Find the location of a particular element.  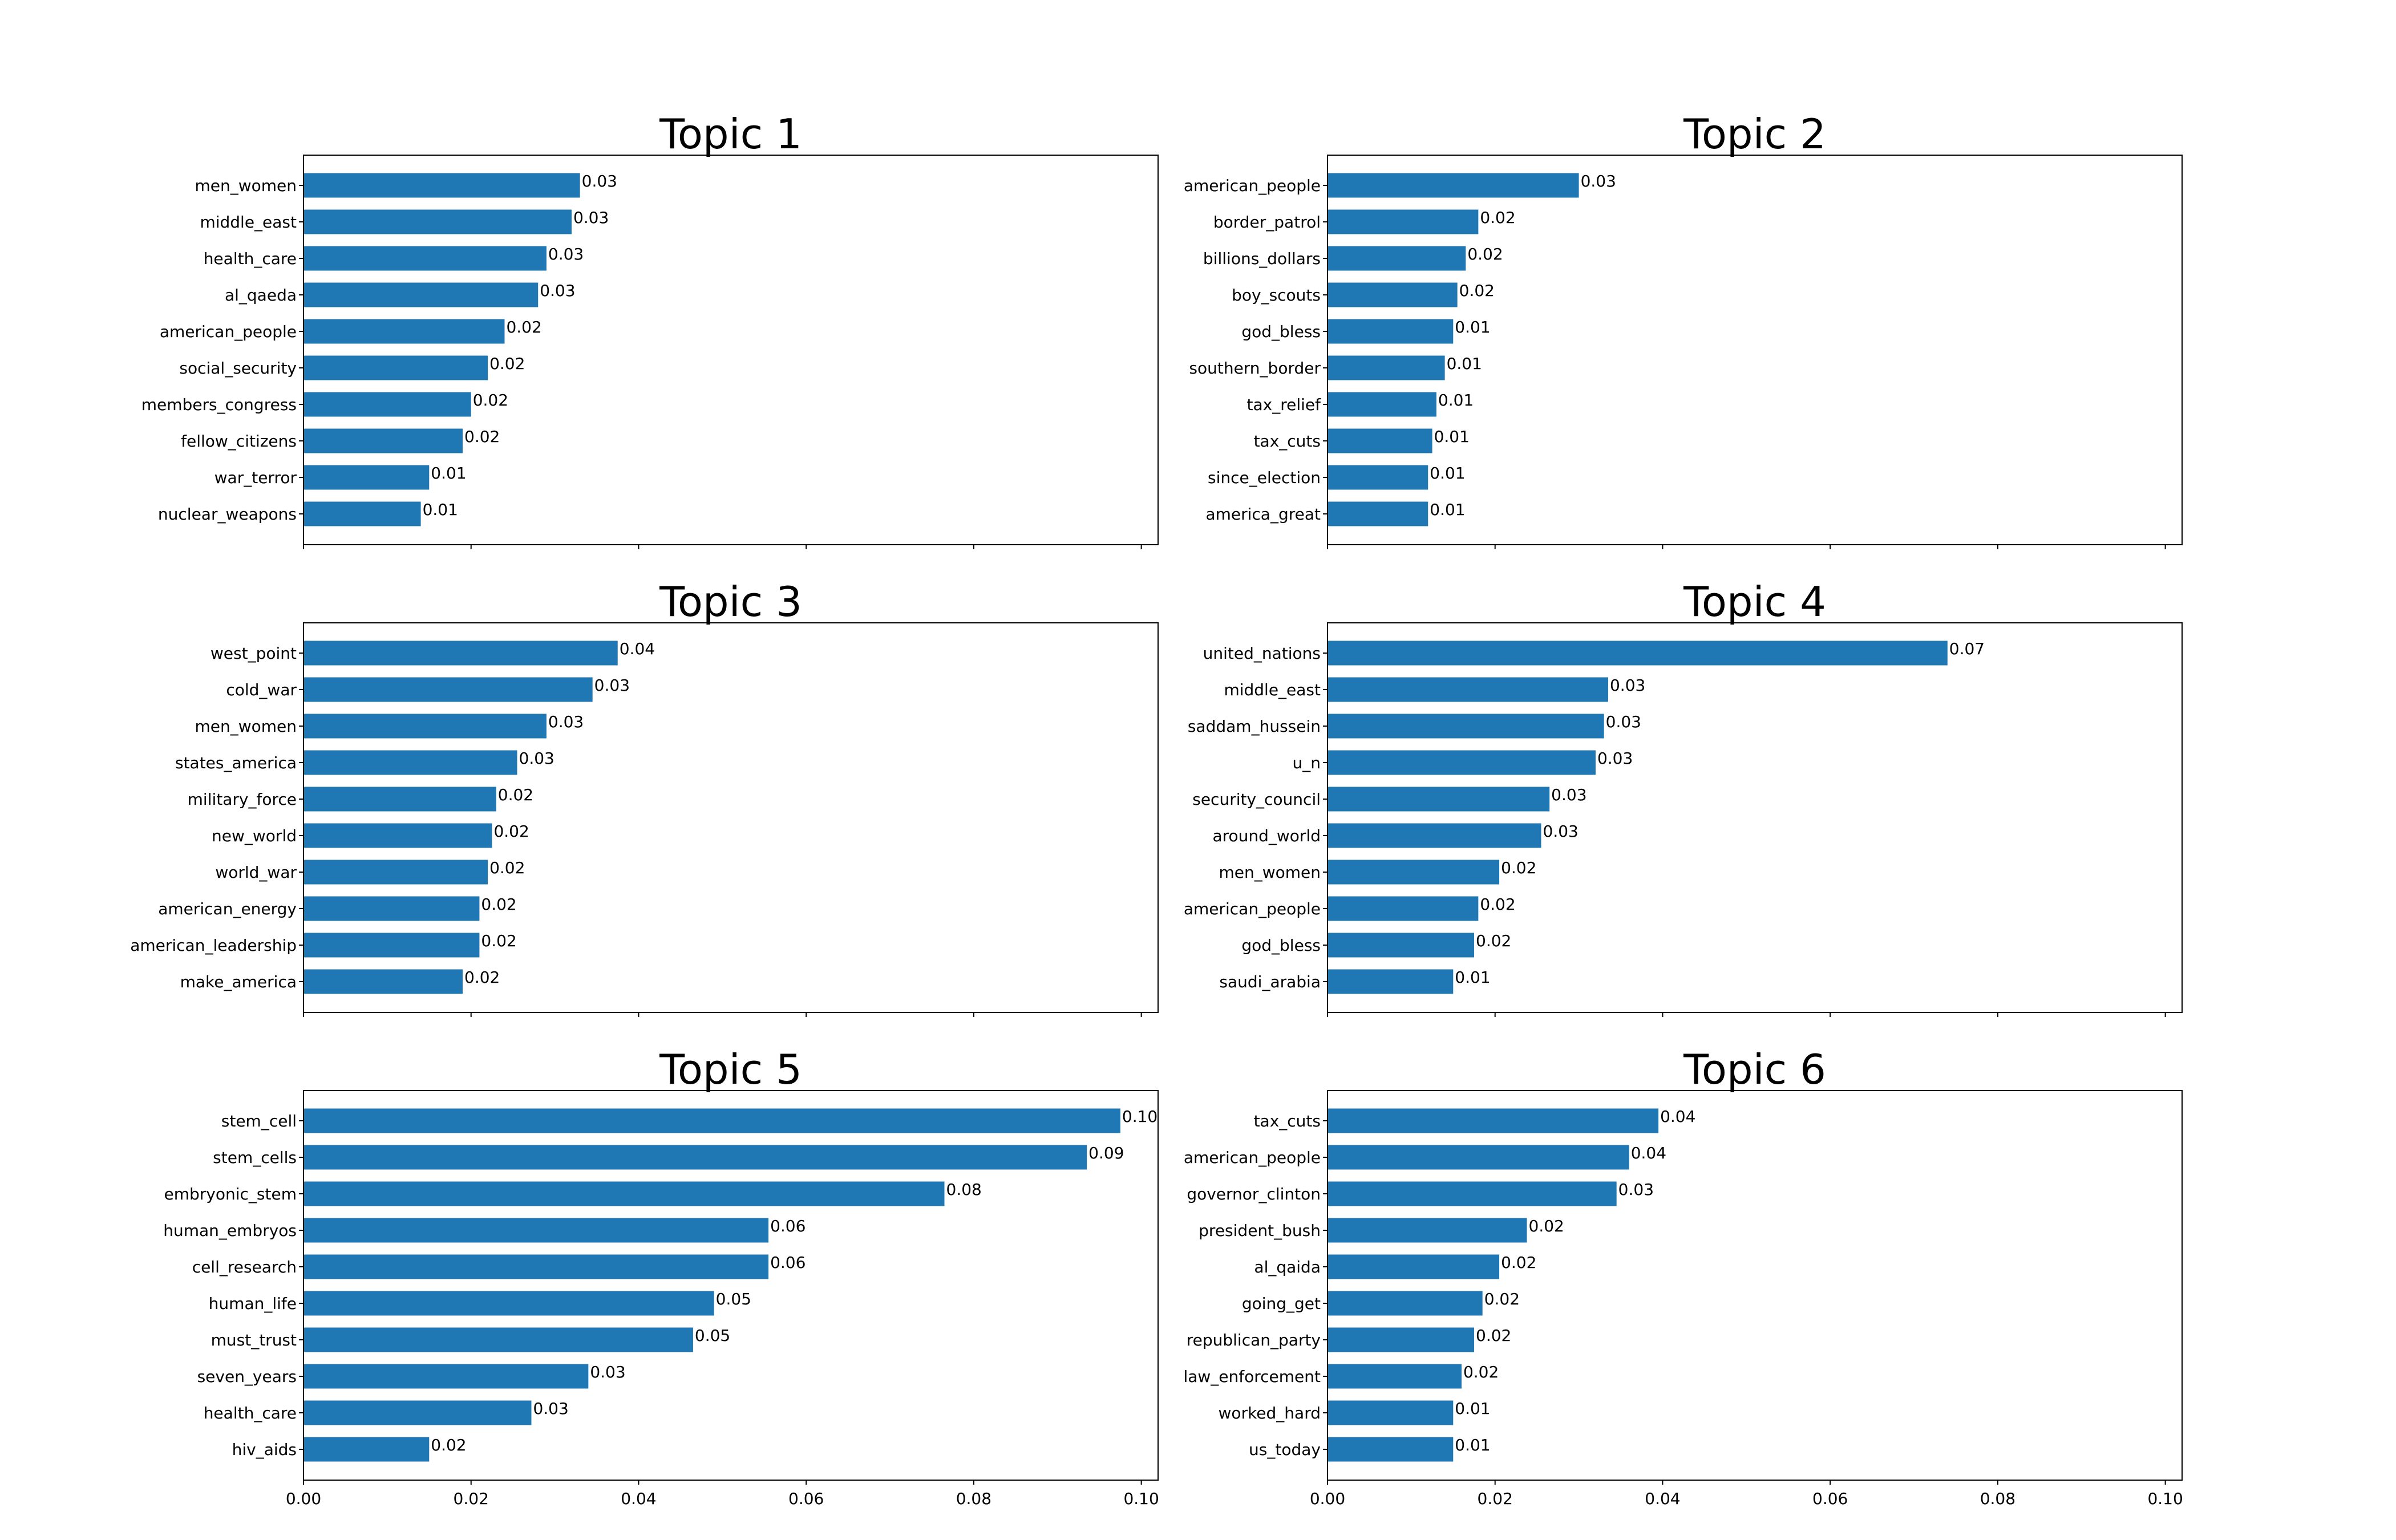

term-label: social_security is located at coordinates (238, 368).